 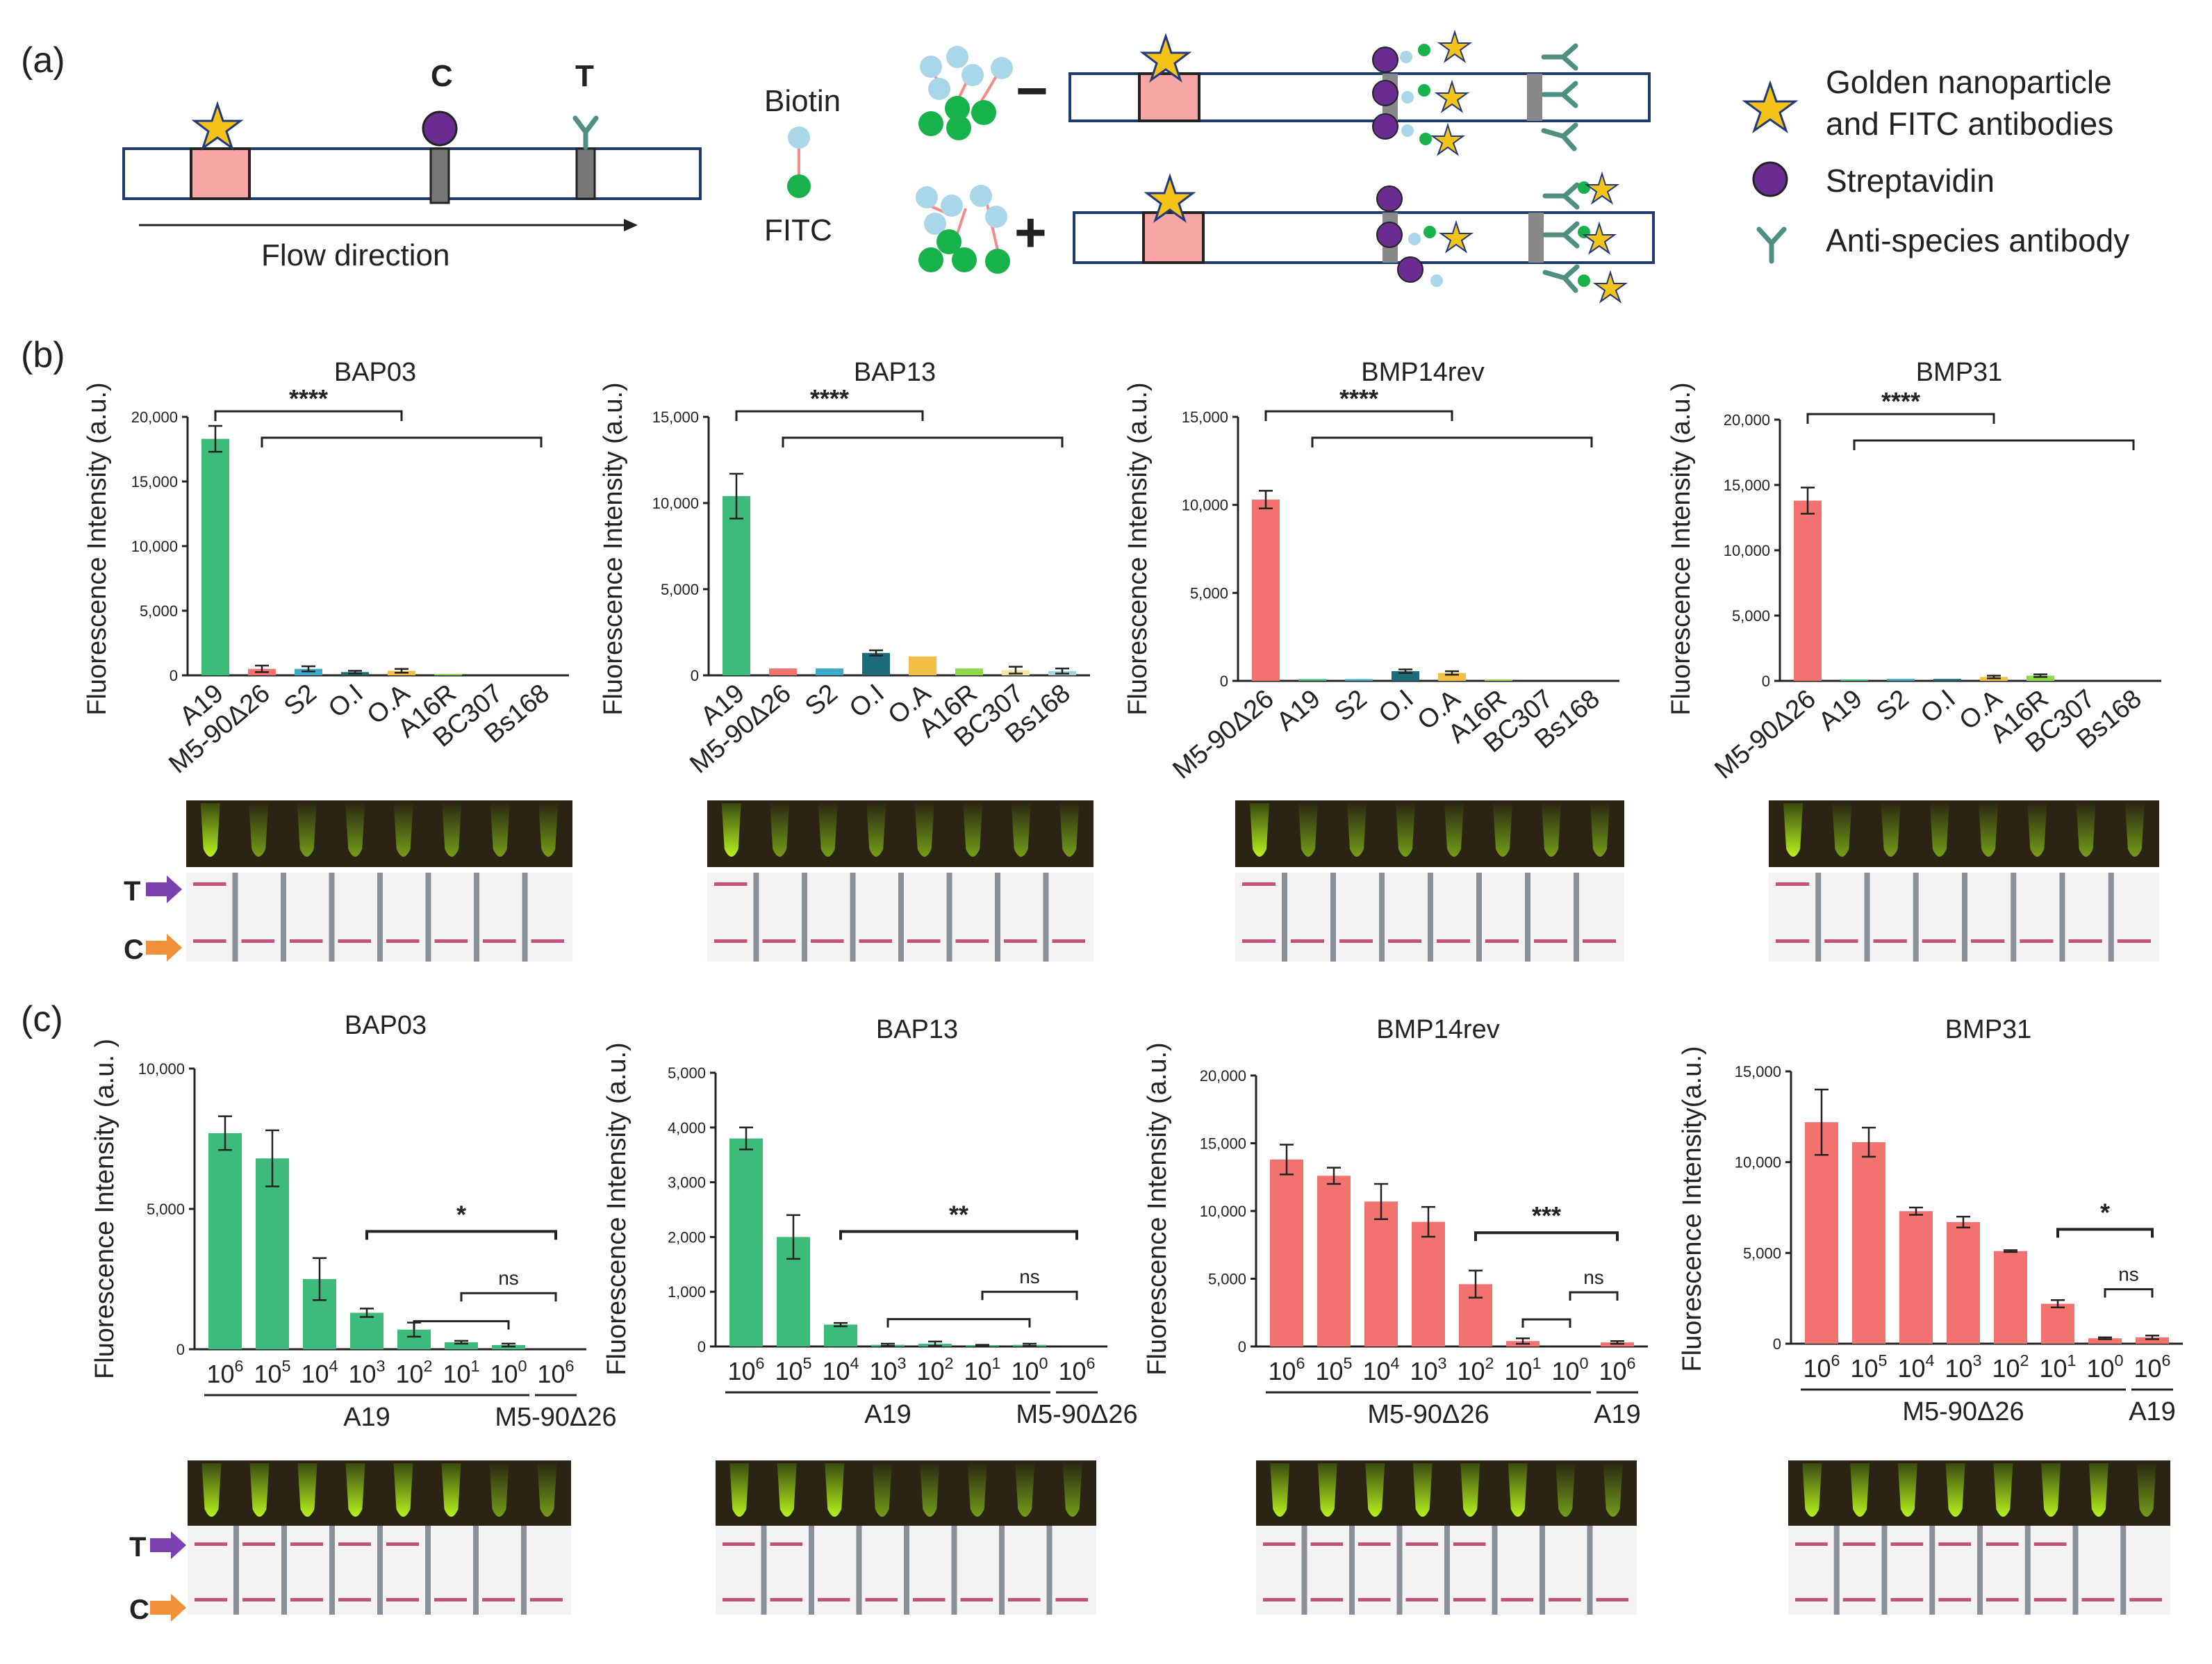 I want to click on c-arrow-label: C, so click(x=139, y=1610).